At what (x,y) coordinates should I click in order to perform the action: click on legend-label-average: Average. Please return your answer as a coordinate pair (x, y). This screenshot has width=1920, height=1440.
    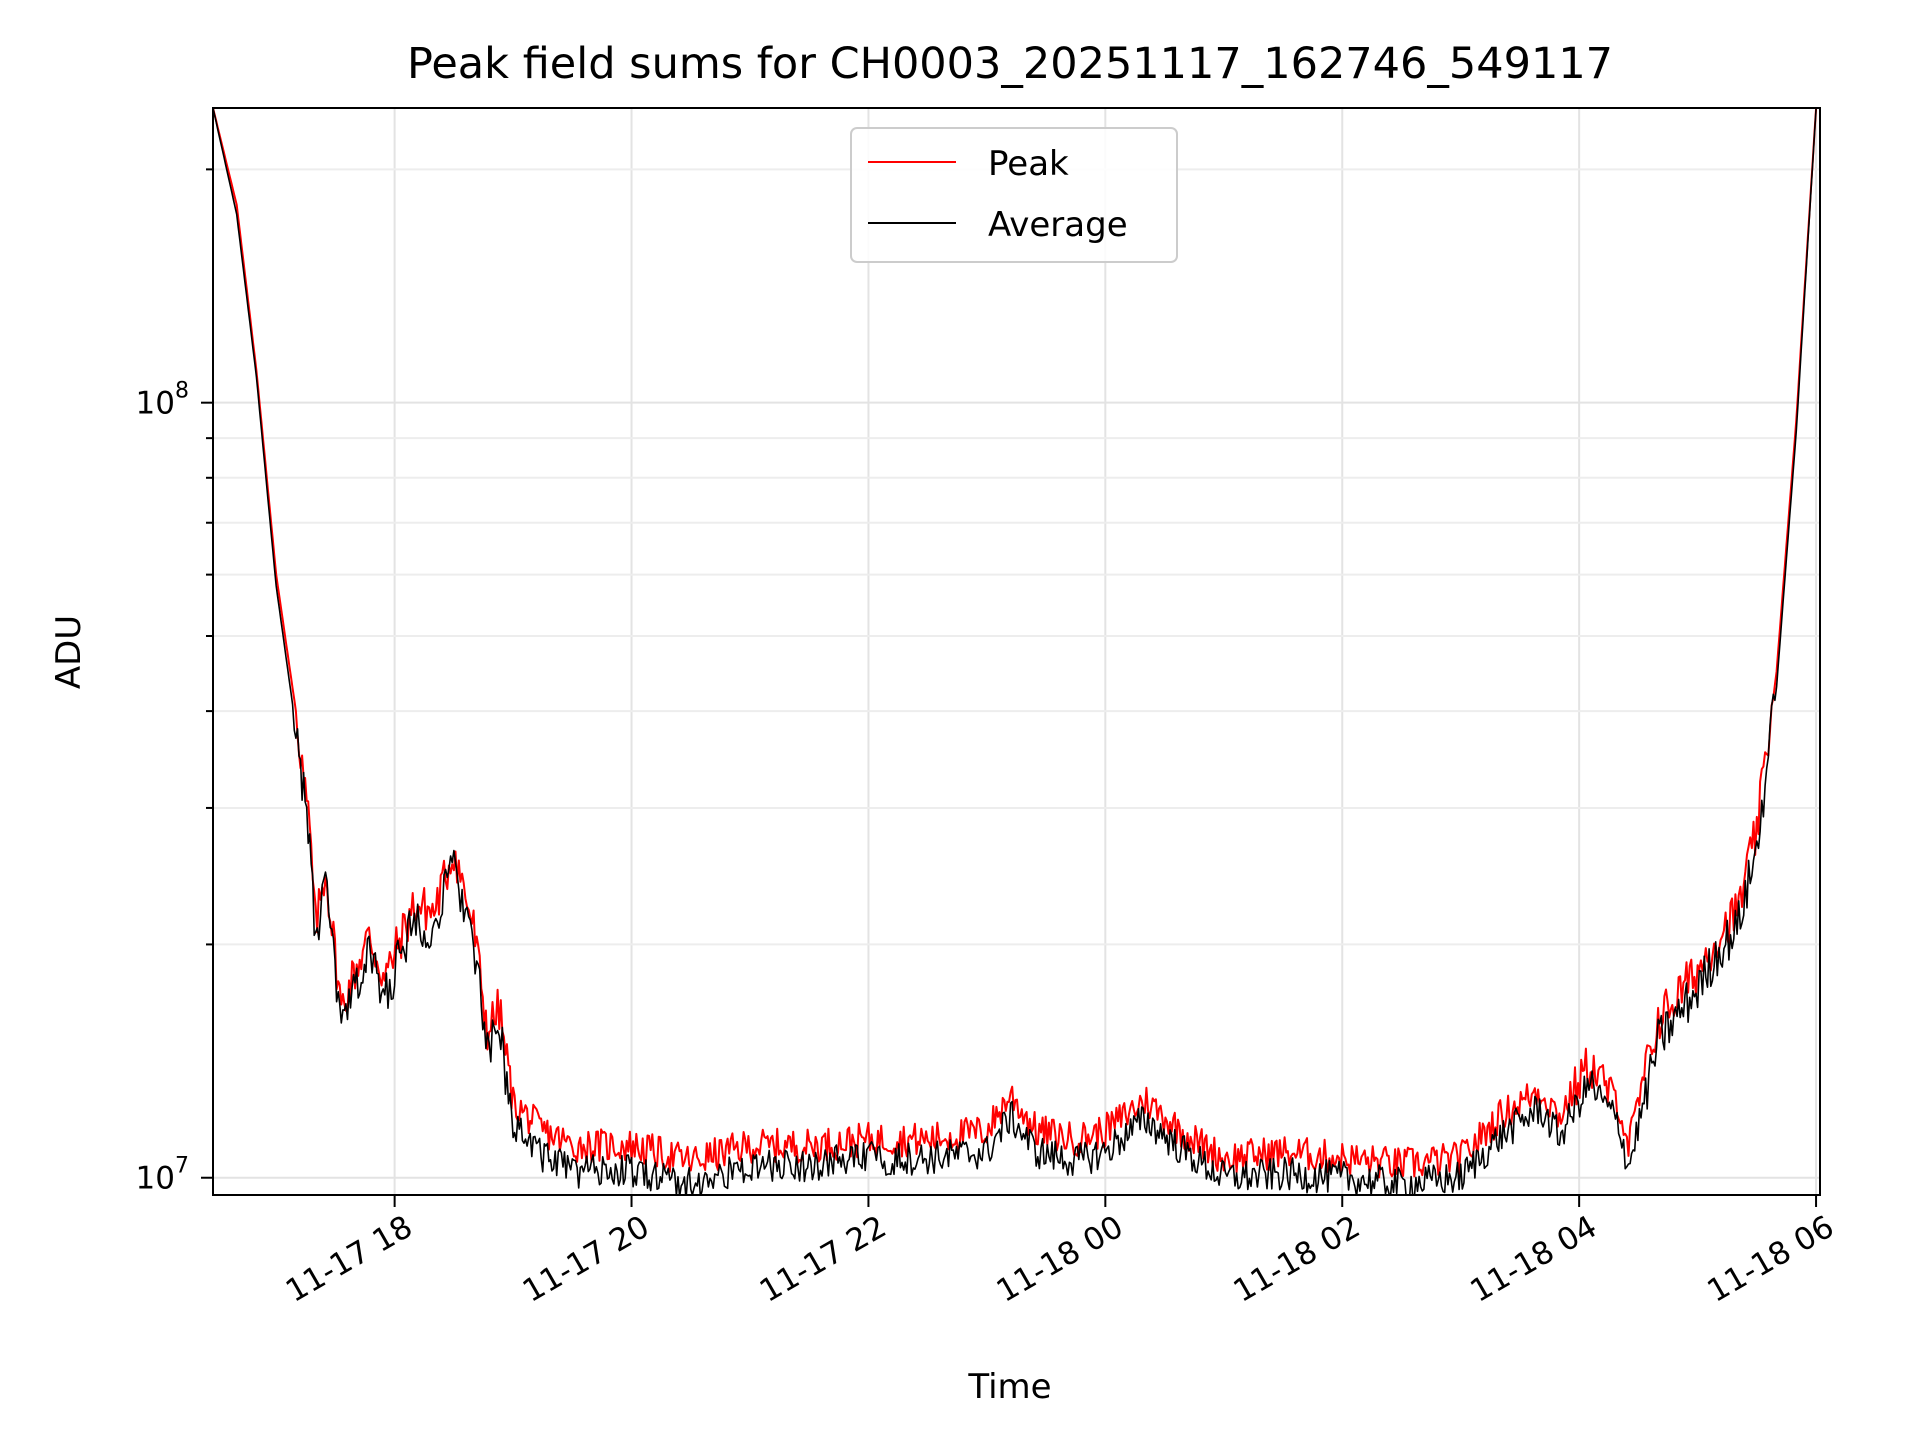
    Looking at the image, I should click on (1058, 225).